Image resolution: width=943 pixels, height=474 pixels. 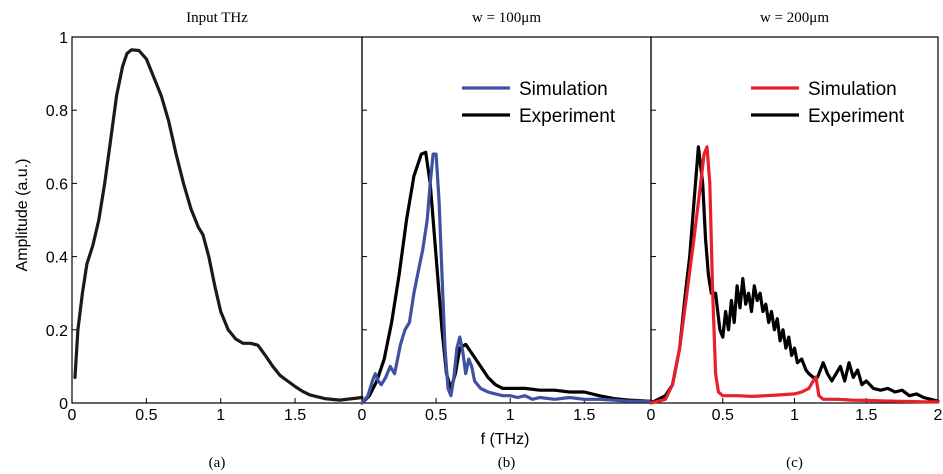 I want to click on x-axis-label: f (THz), so click(x=505, y=439).